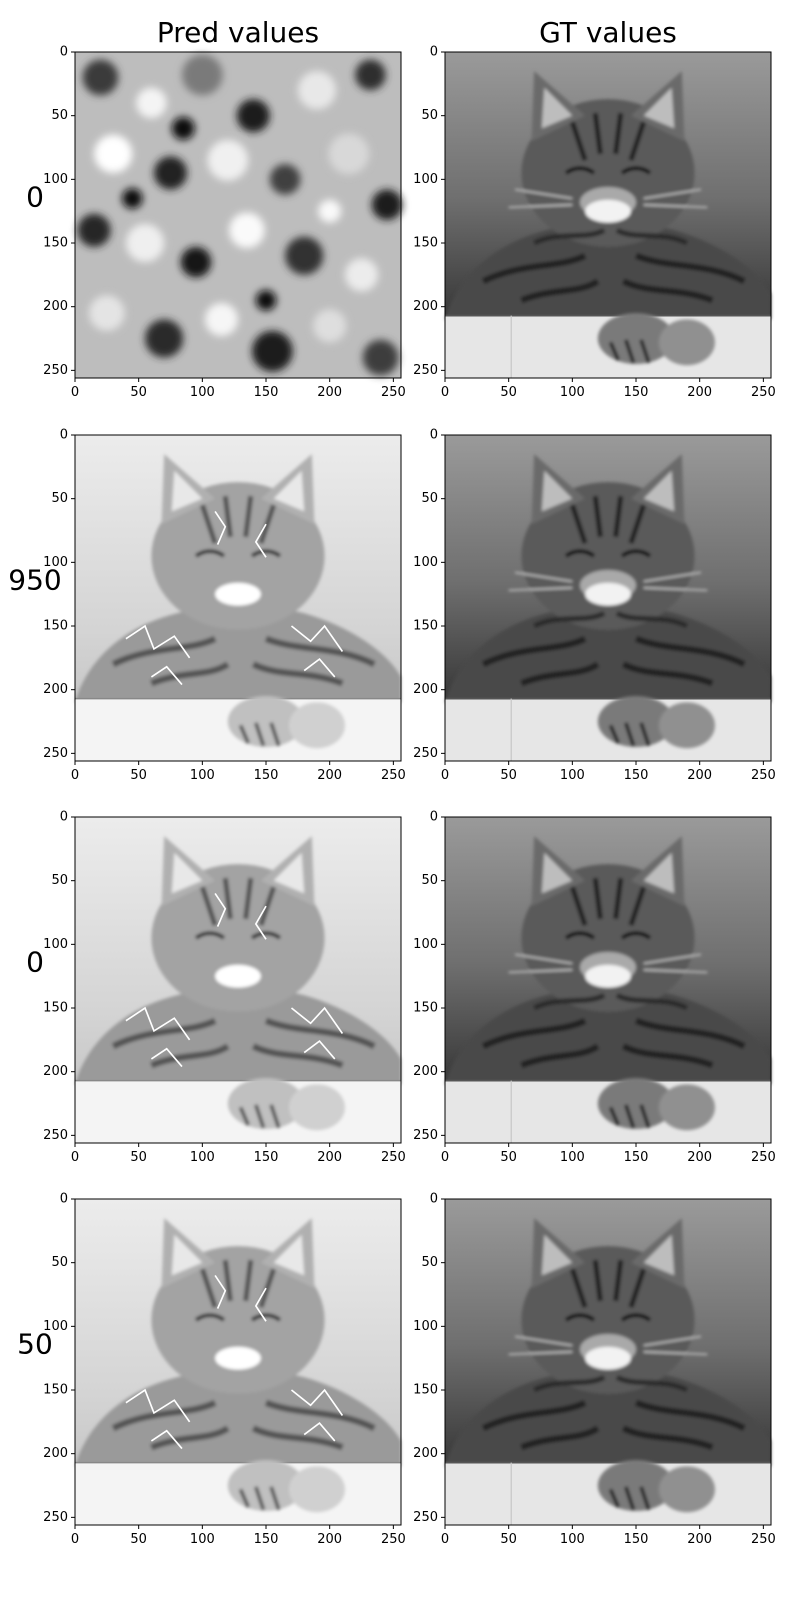 The width and height of the screenshot is (800, 1600). I want to click on row-label: 50, so click(35, 1344).